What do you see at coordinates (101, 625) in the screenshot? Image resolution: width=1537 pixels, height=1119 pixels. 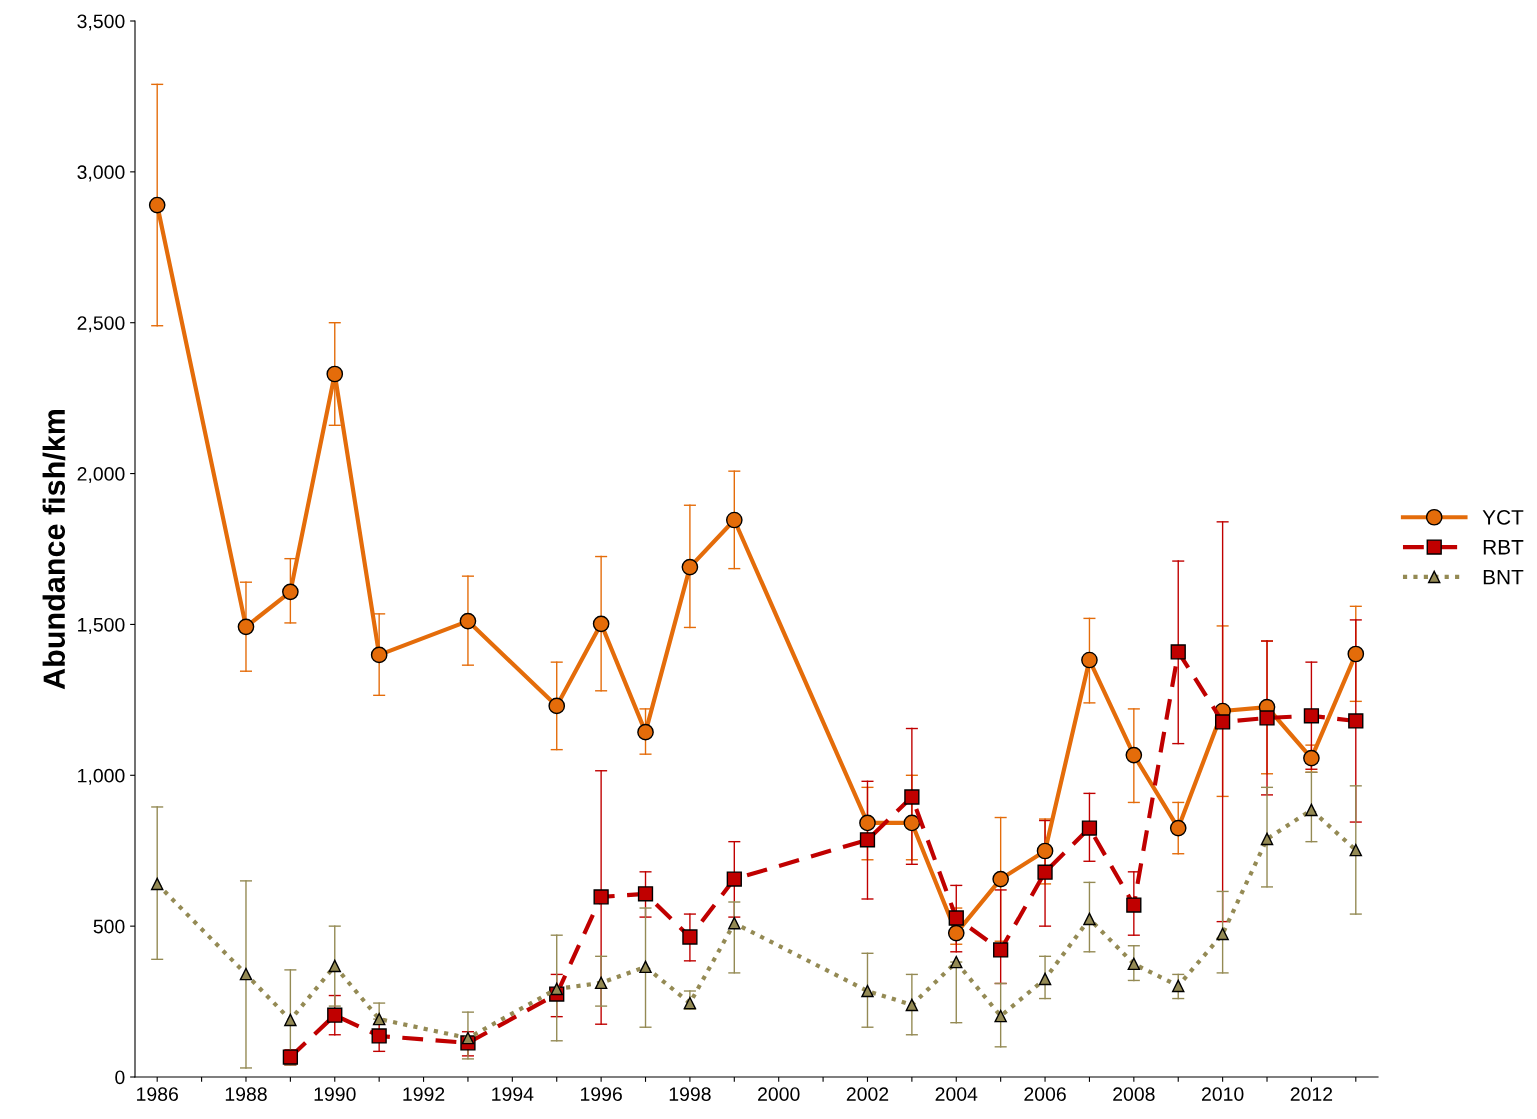 I see `y-tick-label: 1,500` at bounding box center [101, 625].